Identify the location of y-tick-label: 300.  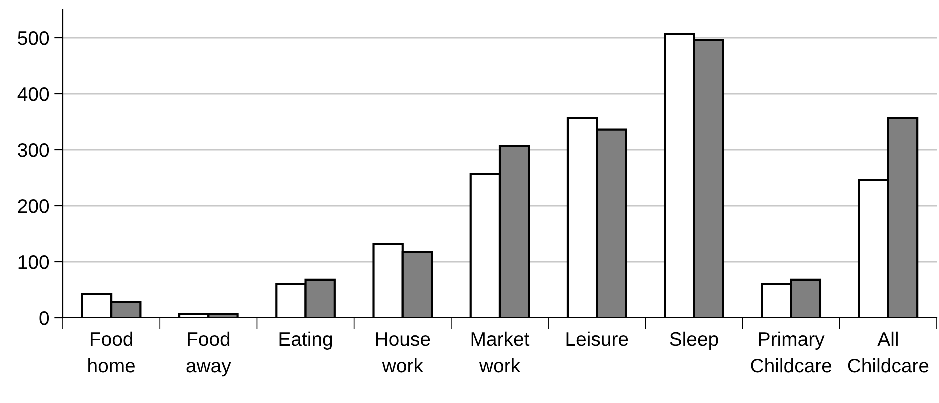
(34, 150).